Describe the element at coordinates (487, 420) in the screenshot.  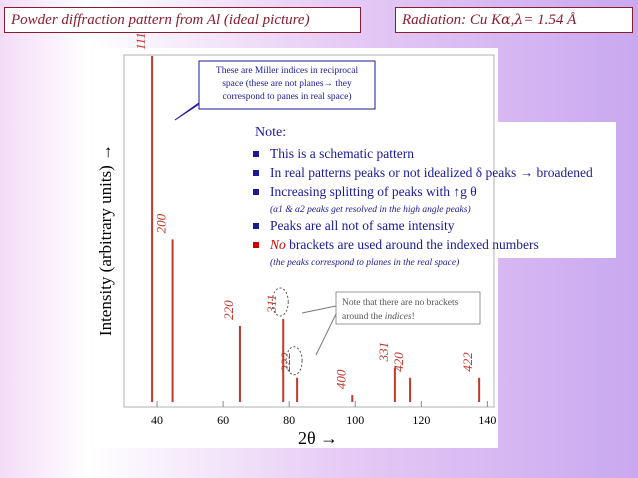
I see `x-tick-label-140: 140` at that location.